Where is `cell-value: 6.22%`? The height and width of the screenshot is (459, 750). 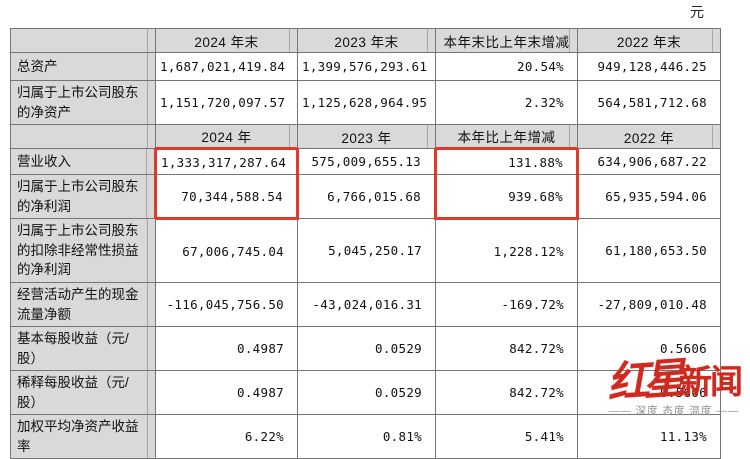 cell-value: 6.22% is located at coordinates (226, 436).